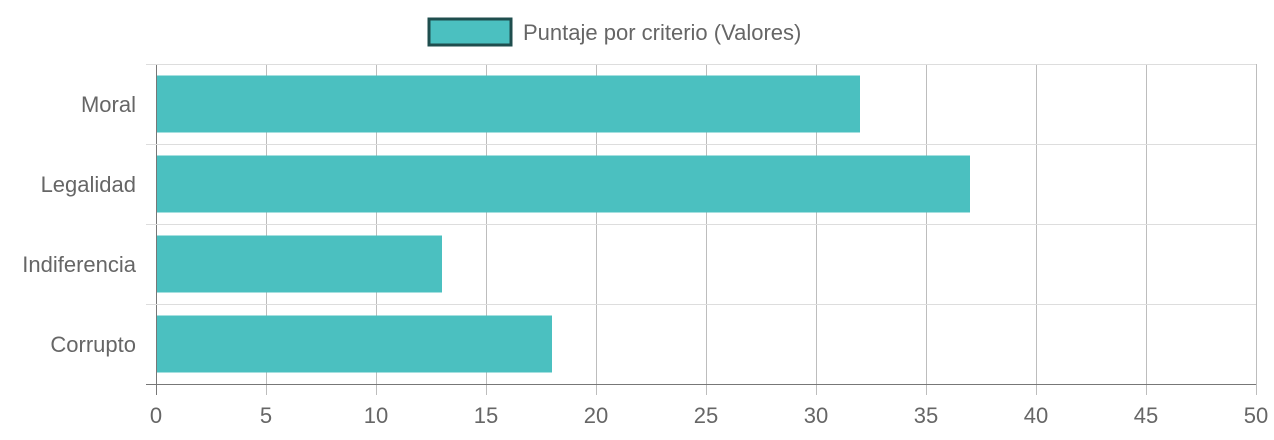 This screenshot has width=1274, height=440. Describe the element at coordinates (508, 104) in the screenshot. I see `bar-moral` at that location.